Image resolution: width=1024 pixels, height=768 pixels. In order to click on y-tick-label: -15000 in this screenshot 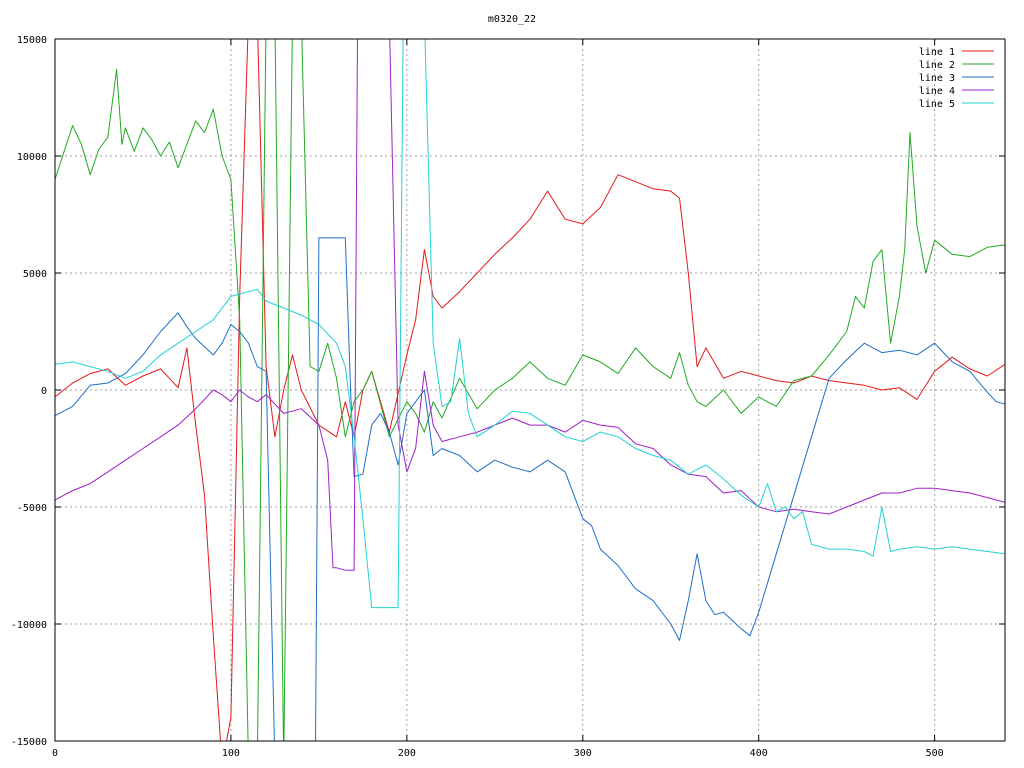, I will do `click(29, 742)`.